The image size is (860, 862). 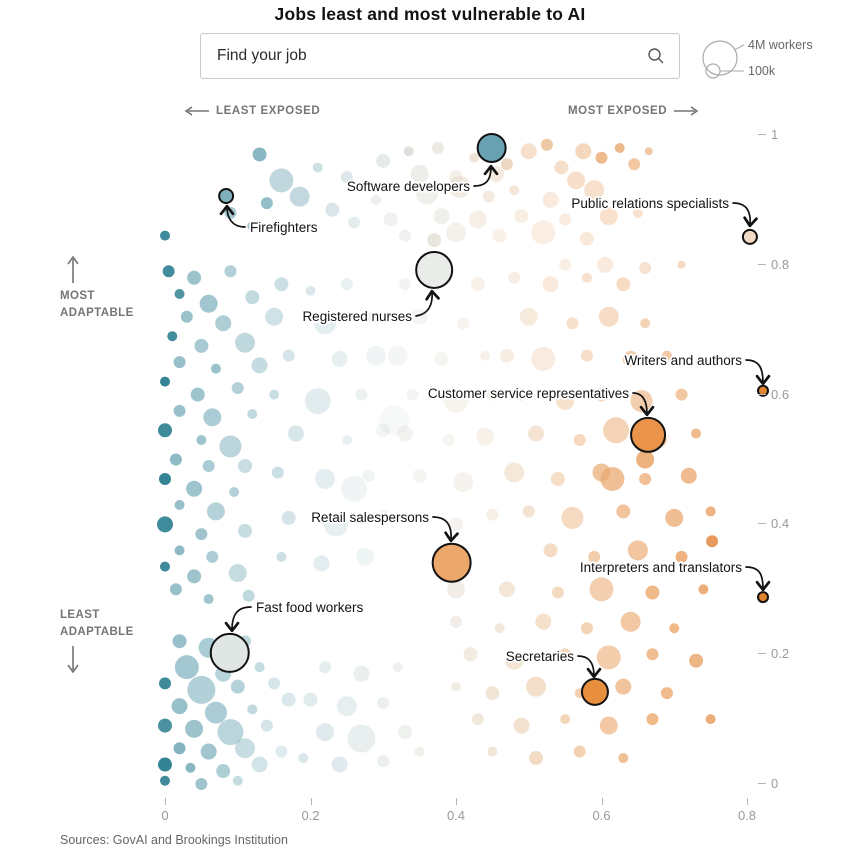 I want to click on labeled-bubble-fast-food-workers, so click(x=229, y=652).